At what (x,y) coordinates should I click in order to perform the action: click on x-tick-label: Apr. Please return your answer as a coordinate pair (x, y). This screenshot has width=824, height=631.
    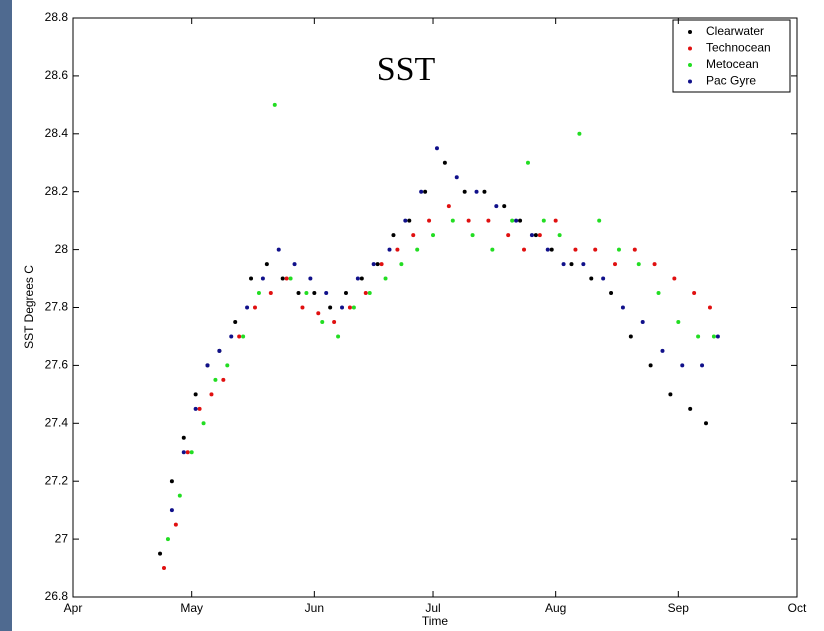
    Looking at the image, I should click on (73, 608).